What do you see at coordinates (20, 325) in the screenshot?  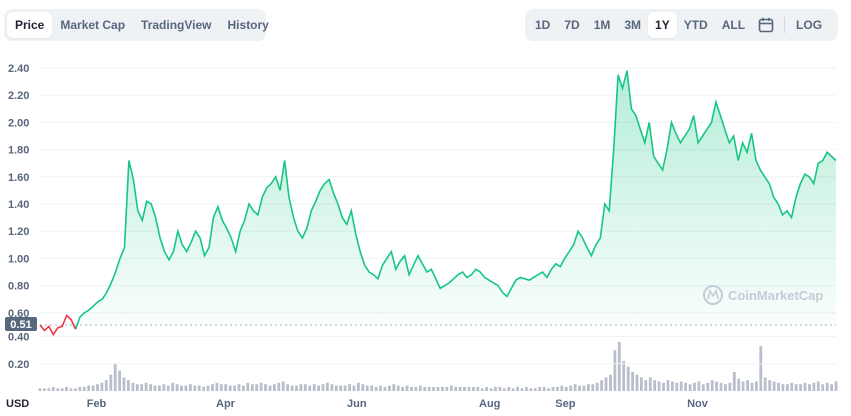 I see `current-price-label: 0.51` at bounding box center [20, 325].